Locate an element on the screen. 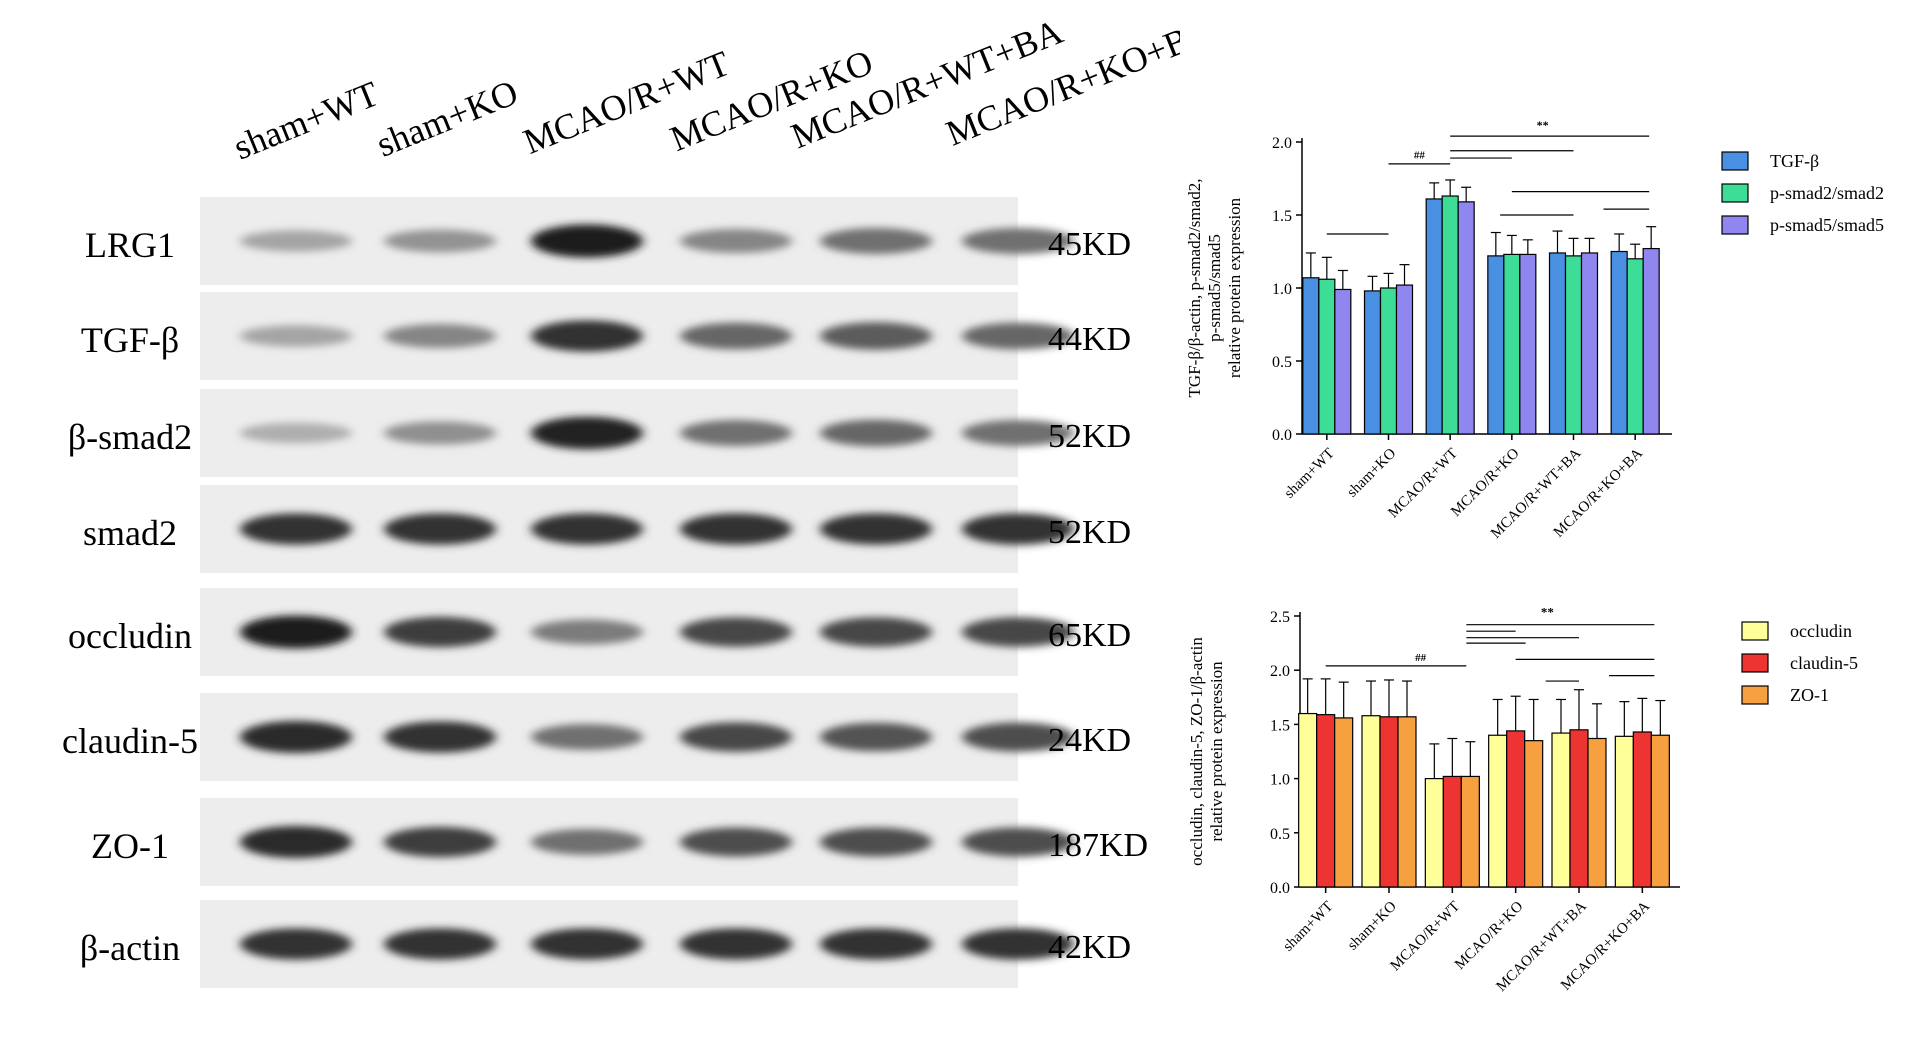  axes: 0.0 0.5 1.0 1.5 2.0 is located at coordinates (1472, 289).